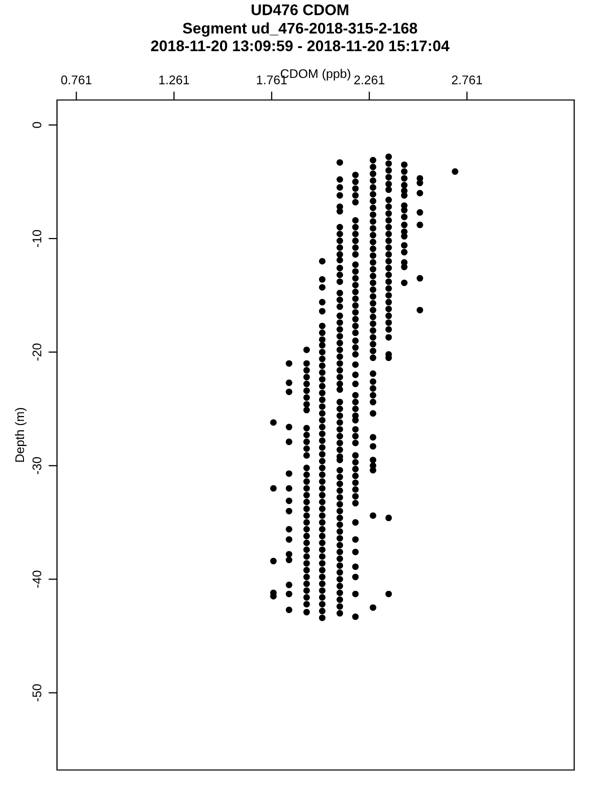  What do you see at coordinates (37, 352) in the screenshot?
I see `y-tick-label: -20` at bounding box center [37, 352].